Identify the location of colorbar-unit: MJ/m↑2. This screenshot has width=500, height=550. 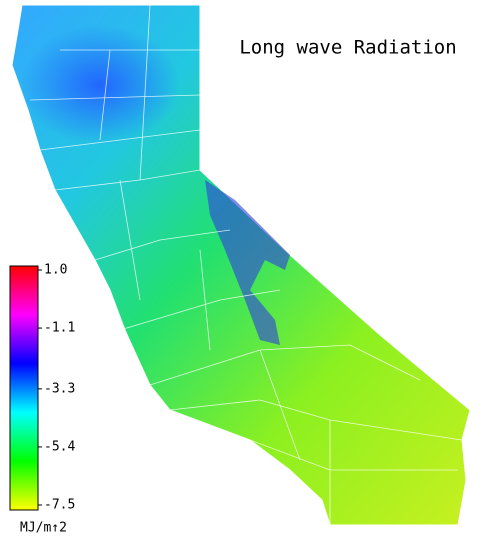
(43, 528).